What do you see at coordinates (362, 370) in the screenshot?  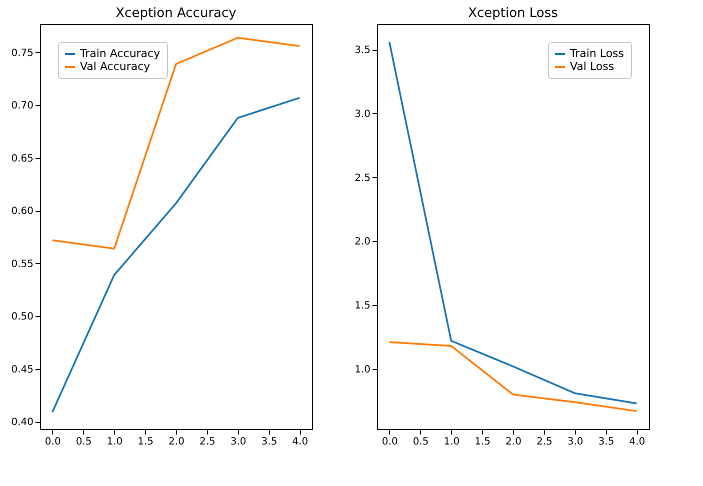 I see `y-tick-label: 1.0` at bounding box center [362, 370].